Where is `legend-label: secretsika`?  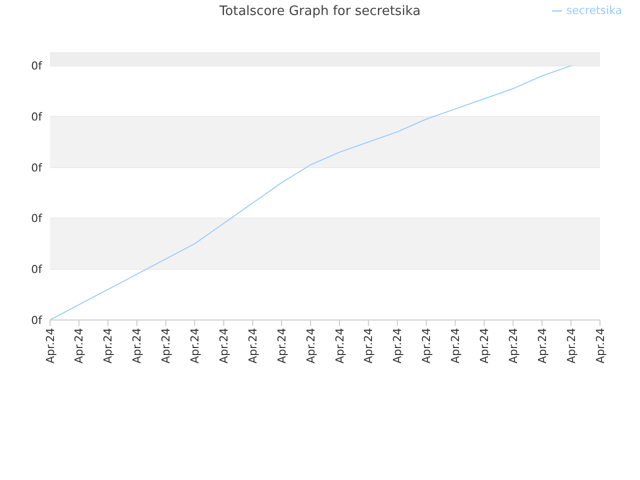
legend-label: secretsika is located at coordinates (594, 10).